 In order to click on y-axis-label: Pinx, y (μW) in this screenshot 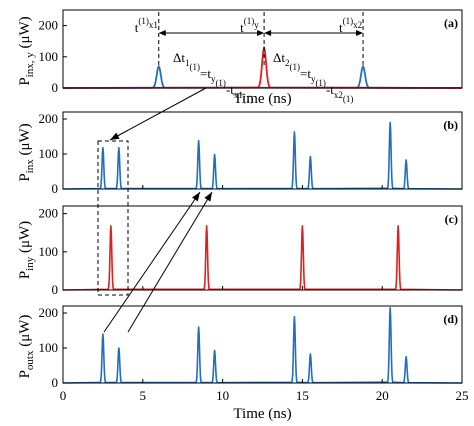, I will do `click(26, 50)`.